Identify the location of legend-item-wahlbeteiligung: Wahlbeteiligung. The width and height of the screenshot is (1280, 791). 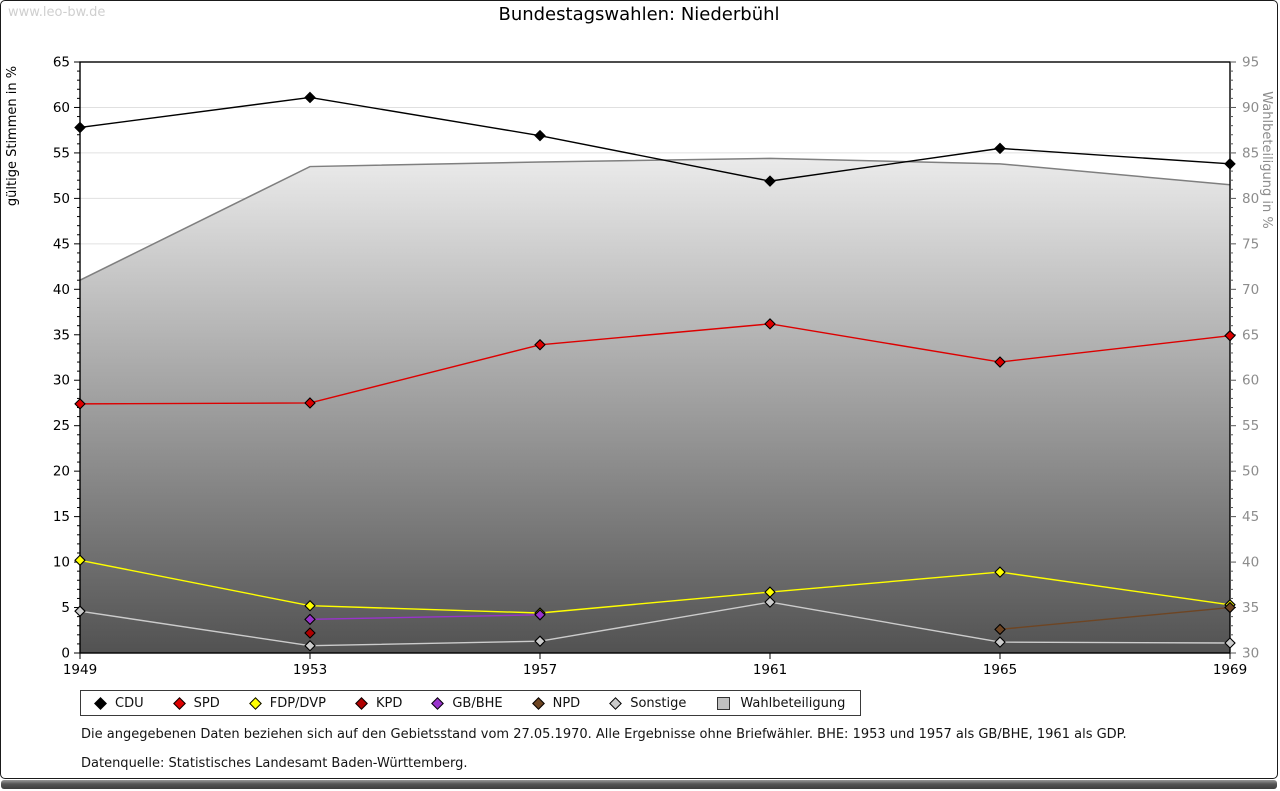
(781, 703).